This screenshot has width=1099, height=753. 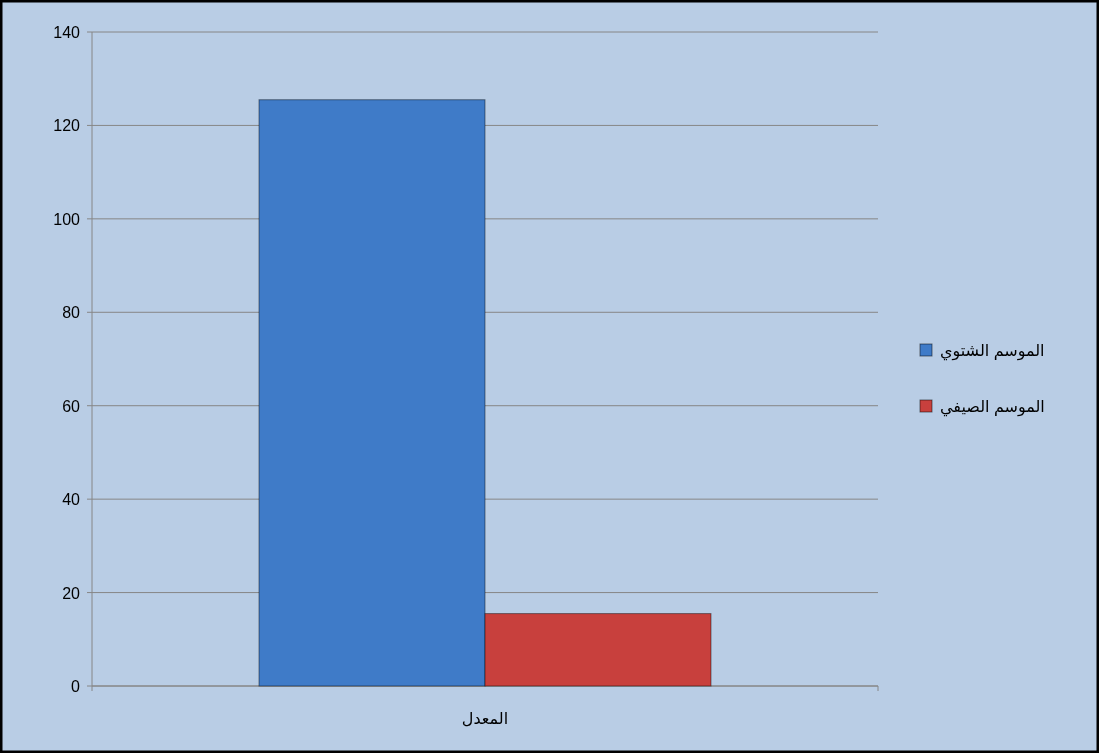 What do you see at coordinates (76, 686) in the screenshot?
I see `y-tick-label: 0` at bounding box center [76, 686].